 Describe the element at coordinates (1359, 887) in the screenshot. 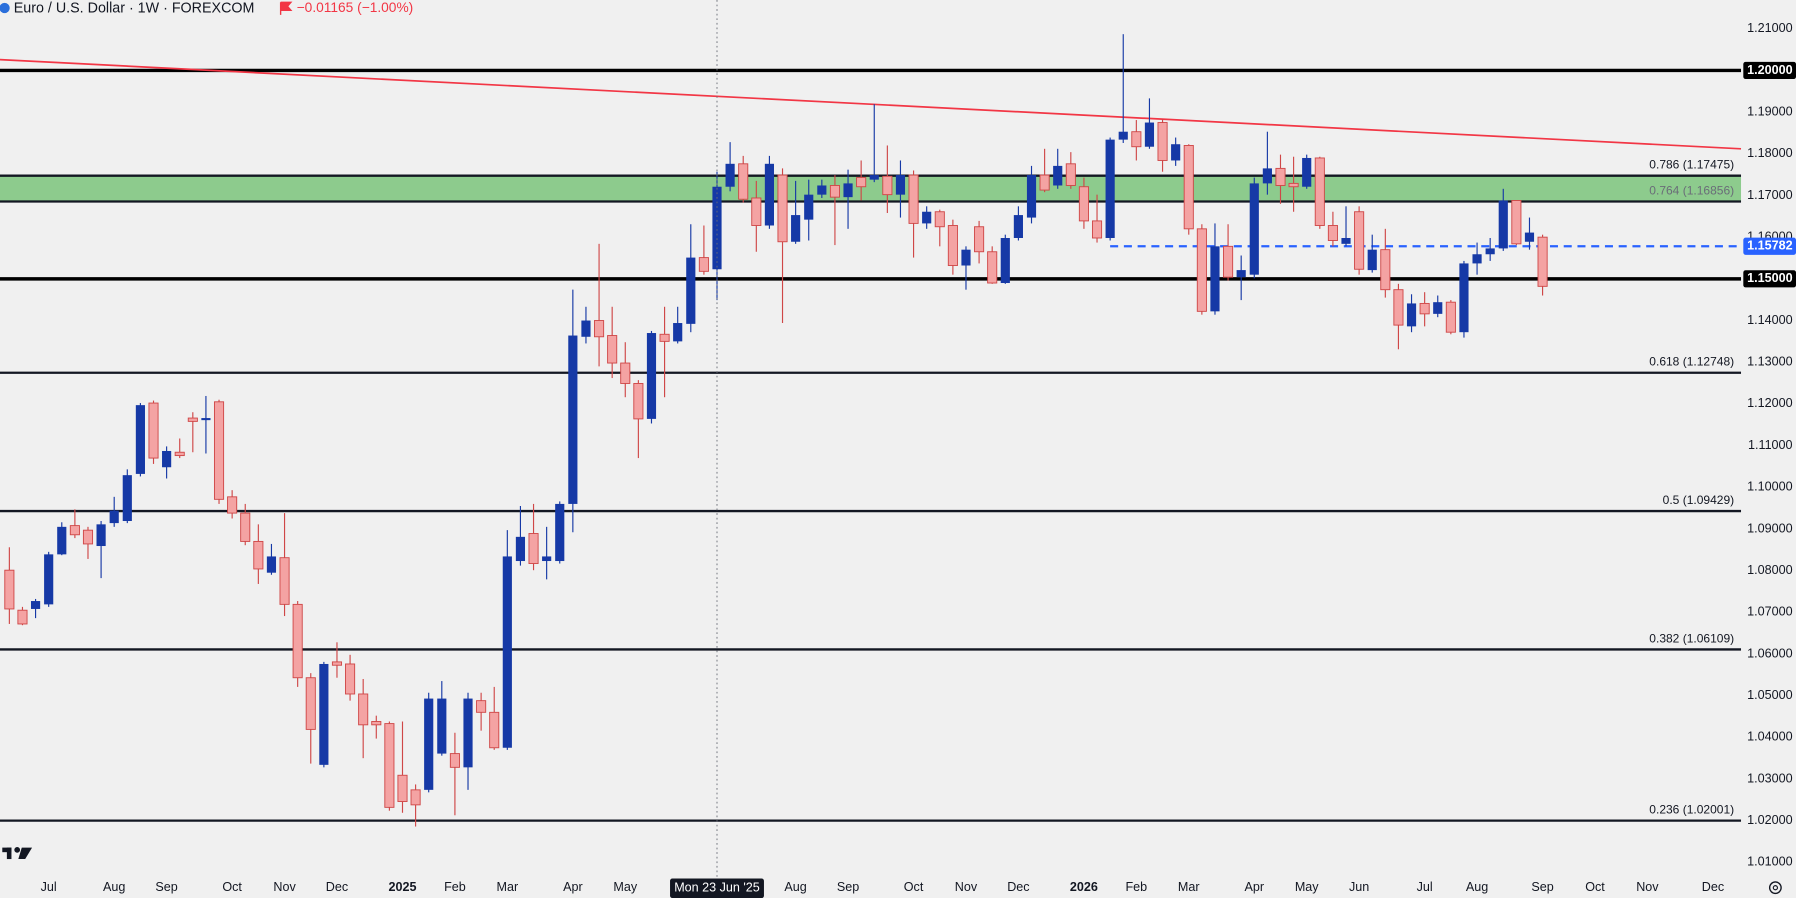

I see `x-tick-label: Jun` at that location.